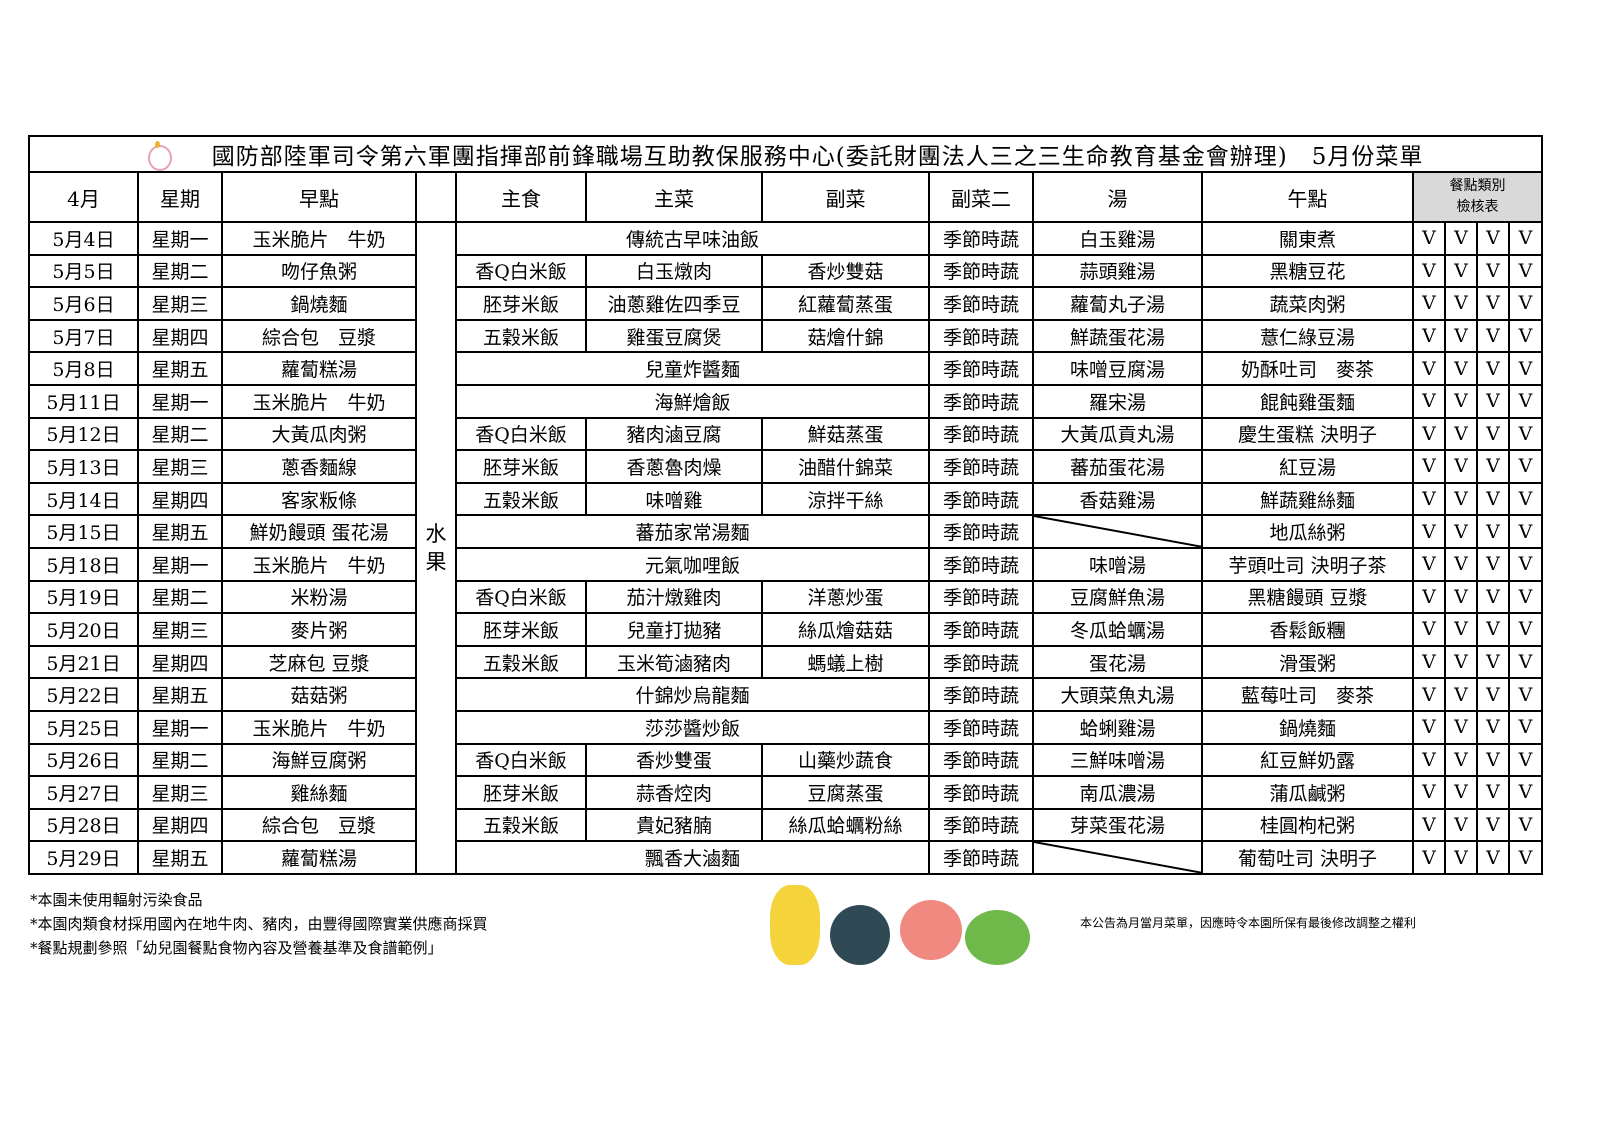 Image resolution: width=1600 pixels, height=1131 pixels. Describe the element at coordinates (180, 857) in the screenshot. I see `weekday-cell: 星期五` at that location.